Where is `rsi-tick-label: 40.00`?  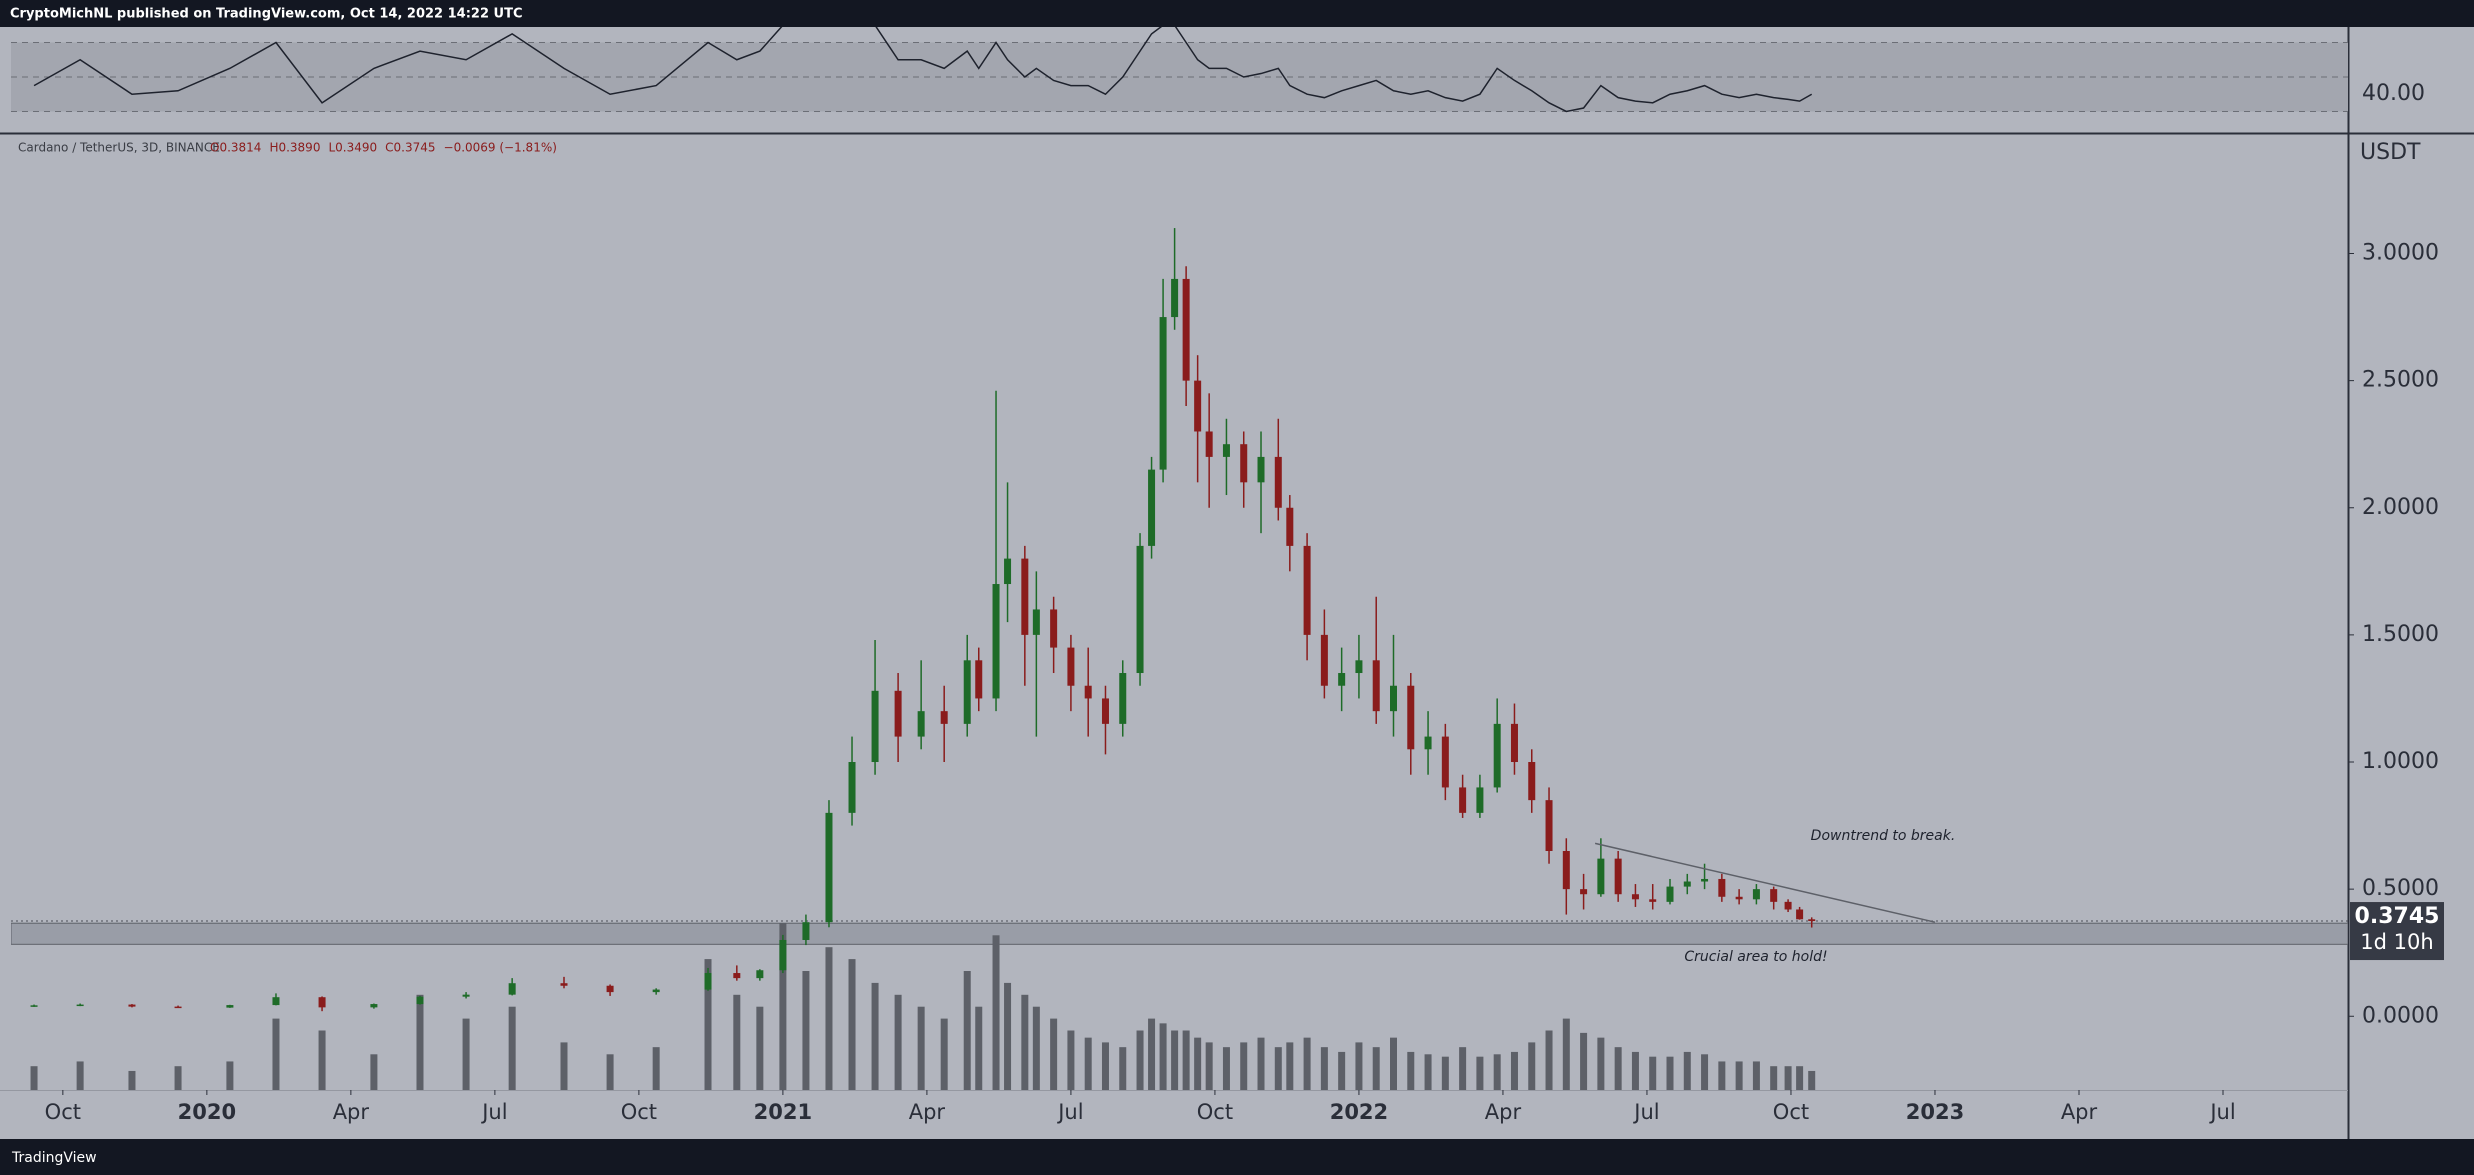
rsi-tick-label: 40.00 is located at coordinates (2393, 93).